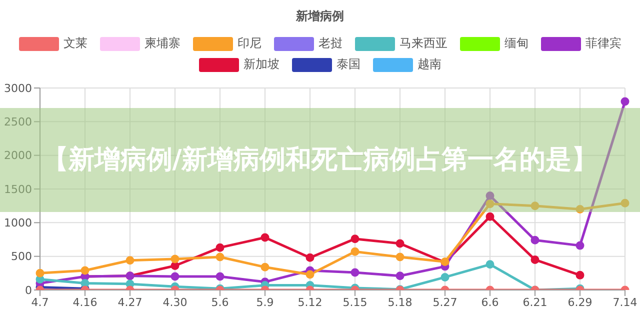  What do you see at coordinates (424, 43) in the screenshot?
I see `legend-label: 马来西亚` at bounding box center [424, 43].